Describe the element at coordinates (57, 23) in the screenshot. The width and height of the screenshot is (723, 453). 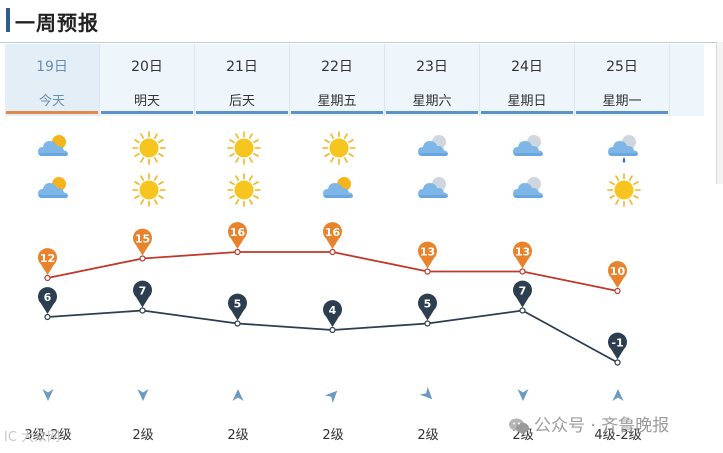
I see `page-title: 一周预报` at that location.